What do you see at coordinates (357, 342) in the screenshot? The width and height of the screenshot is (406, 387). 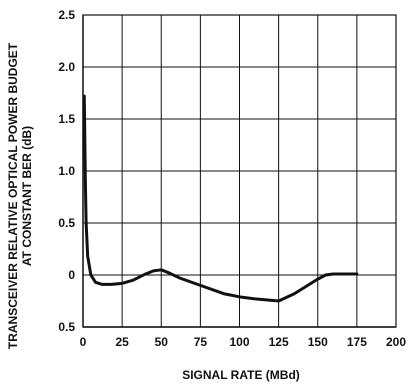 I see `x-tick-label: 175` at bounding box center [357, 342].